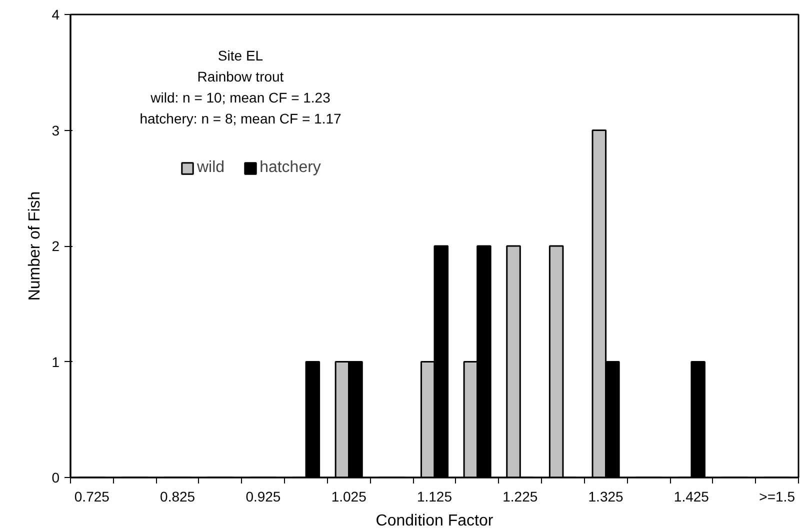 The image size is (806, 532). What do you see at coordinates (435, 521) in the screenshot?
I see `x-axis-title: Condition Factor` at bounding box center [435, 521].